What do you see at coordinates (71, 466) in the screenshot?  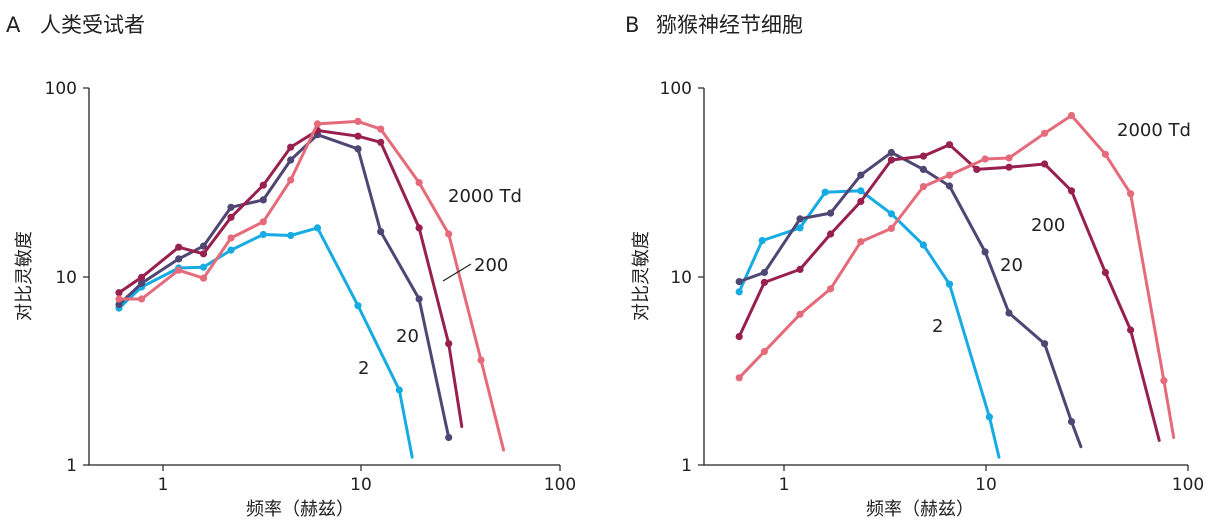 I see `panel-a-y-tick-label-1: 1` at bounding box center [71, 466].